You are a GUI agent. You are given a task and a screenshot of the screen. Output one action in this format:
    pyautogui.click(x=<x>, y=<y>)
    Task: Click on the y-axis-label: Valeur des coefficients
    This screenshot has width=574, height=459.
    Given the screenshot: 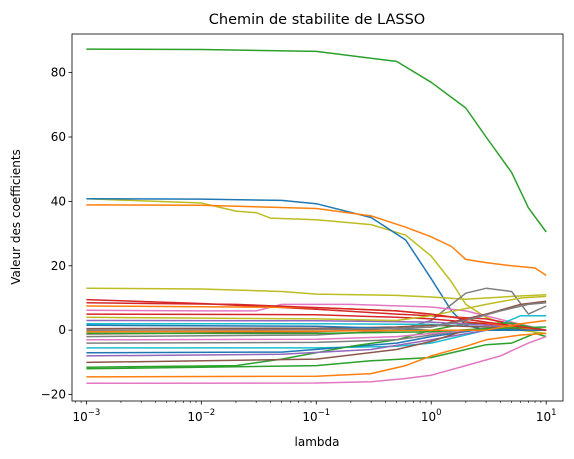 What is the action you would take?
    pyautogui.click(x=16, y=217)
    